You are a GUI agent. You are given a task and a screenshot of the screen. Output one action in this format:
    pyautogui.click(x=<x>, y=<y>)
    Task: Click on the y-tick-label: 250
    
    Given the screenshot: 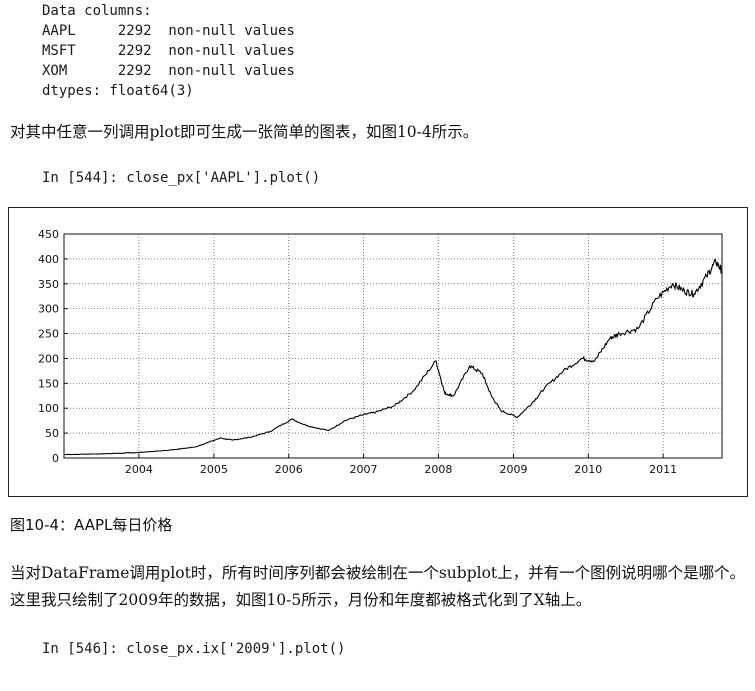 What is the action you would take?
    pyautogui.click(x=48, y=334)
    